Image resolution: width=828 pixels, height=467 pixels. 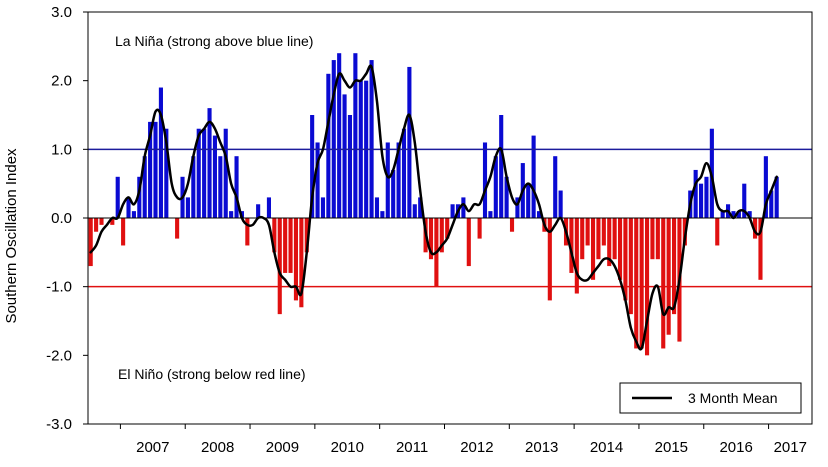 What do you see at coordinates (11, 236) in the screenshot?
I see `y-axis-label: Southern Oscillation Index` at bounding box center [11, 236].